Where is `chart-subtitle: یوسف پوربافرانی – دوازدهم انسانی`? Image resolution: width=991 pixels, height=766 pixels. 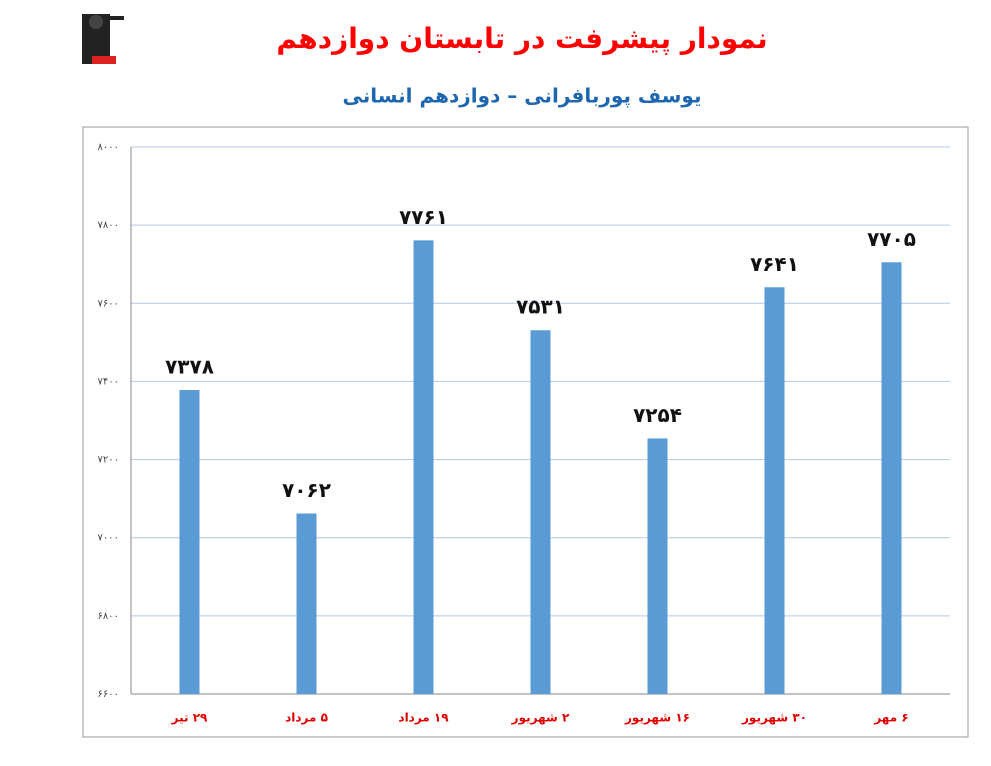 chart-subtitle: یوسف پوربافرانی – دوازدهم انسانی is located at coordinates (522, 96).